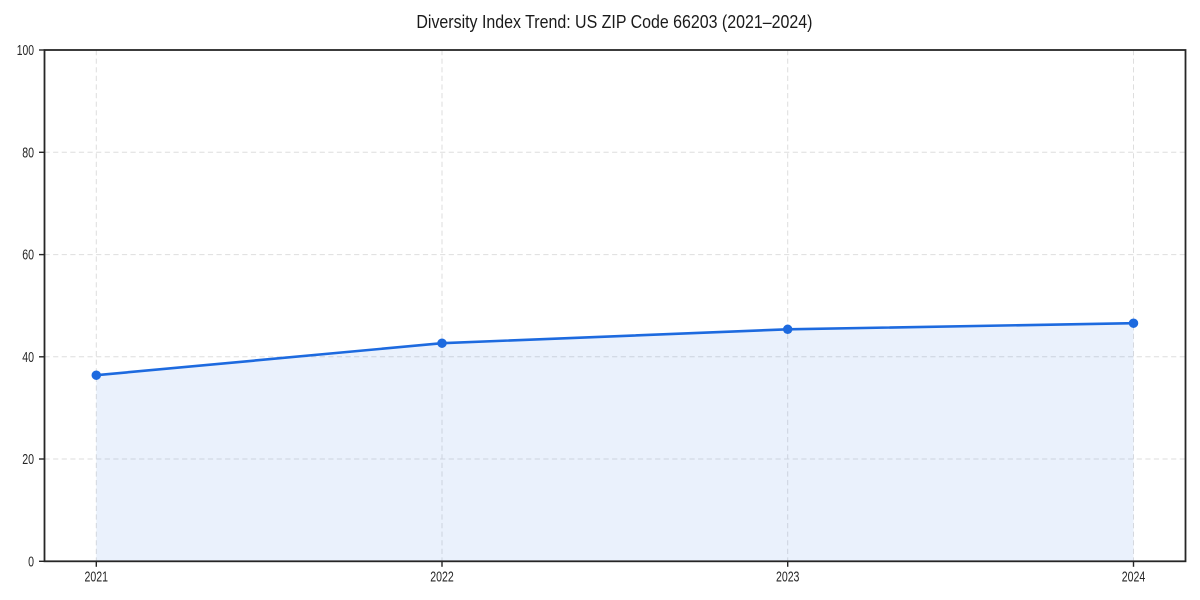 The width and height of the screenshot is (1200, 600). Describe the element at coordinates (1134, 577) in the screenshot. I see `svg-text: 2024` at that location.